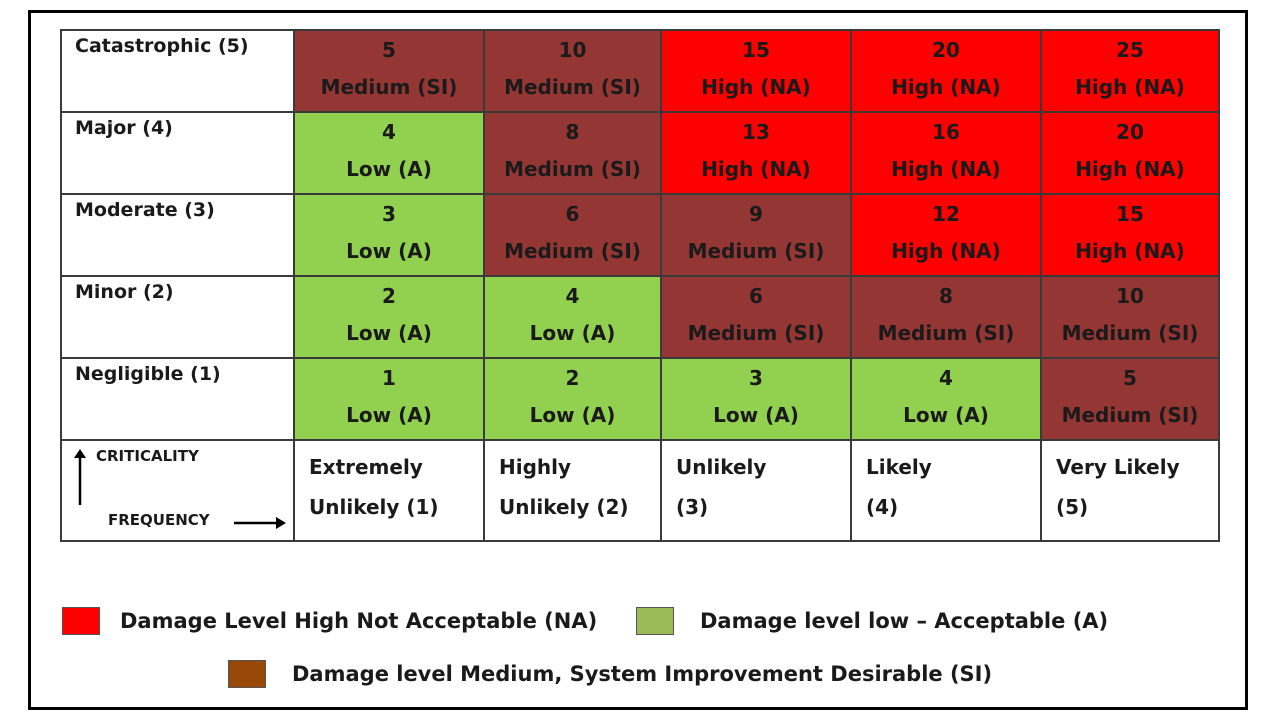 This screenshot has height=720, width=1280. Describe the element at coordinates (946, 296) in the screenshot. I see `risk-score: 8` at that location.